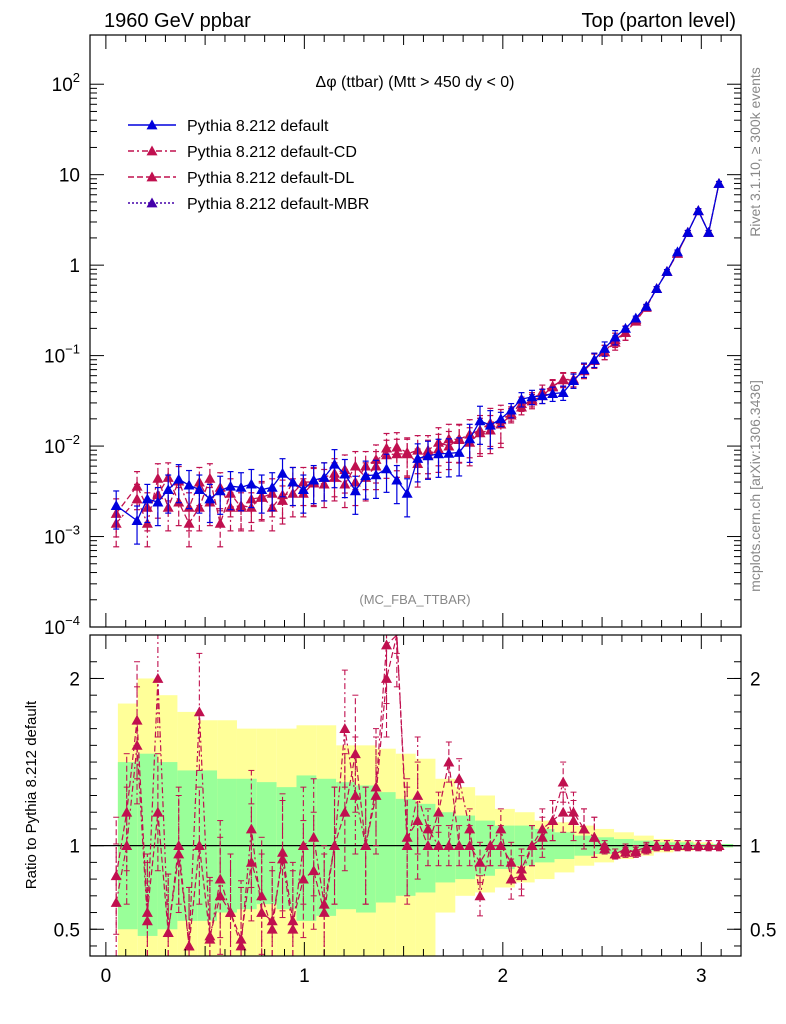  I want to click on ratio-y-tick-label-right: 1, so click(755, 847).